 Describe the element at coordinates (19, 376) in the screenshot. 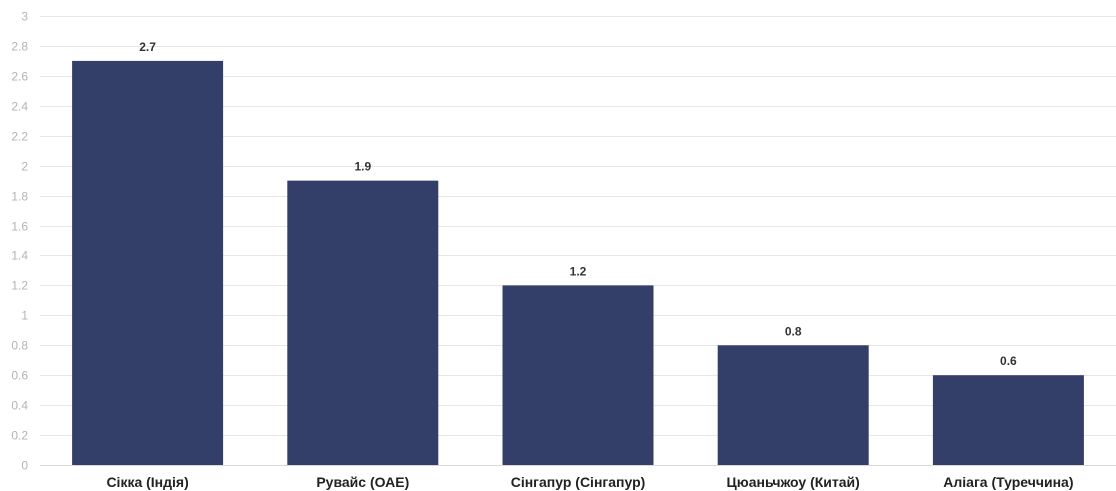

I see `y-tick-label: 0.6` at that location.